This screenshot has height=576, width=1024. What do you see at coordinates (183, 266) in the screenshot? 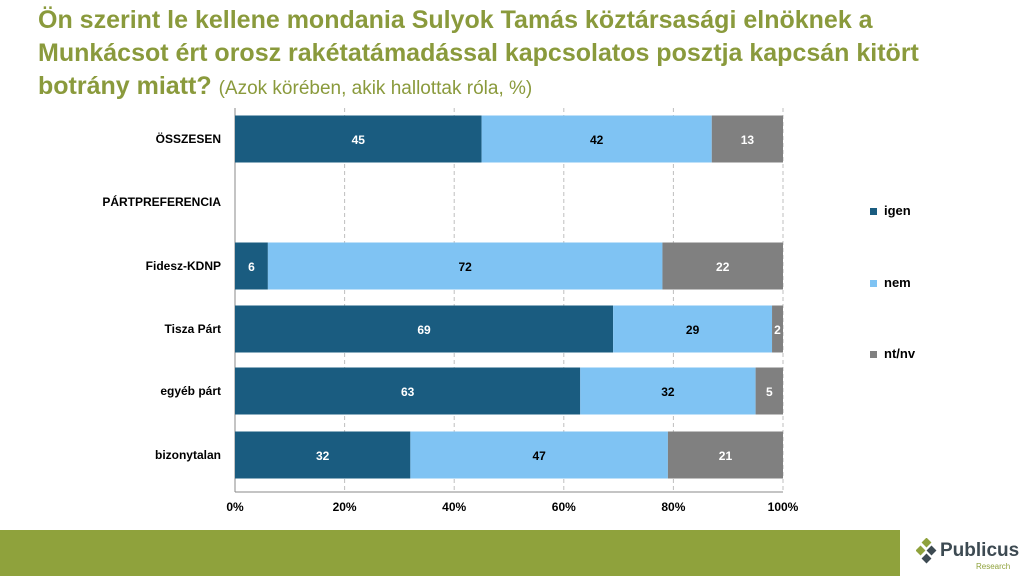
I see `category-label: Fidesz-KDNP` at bounding box center [183, 266].